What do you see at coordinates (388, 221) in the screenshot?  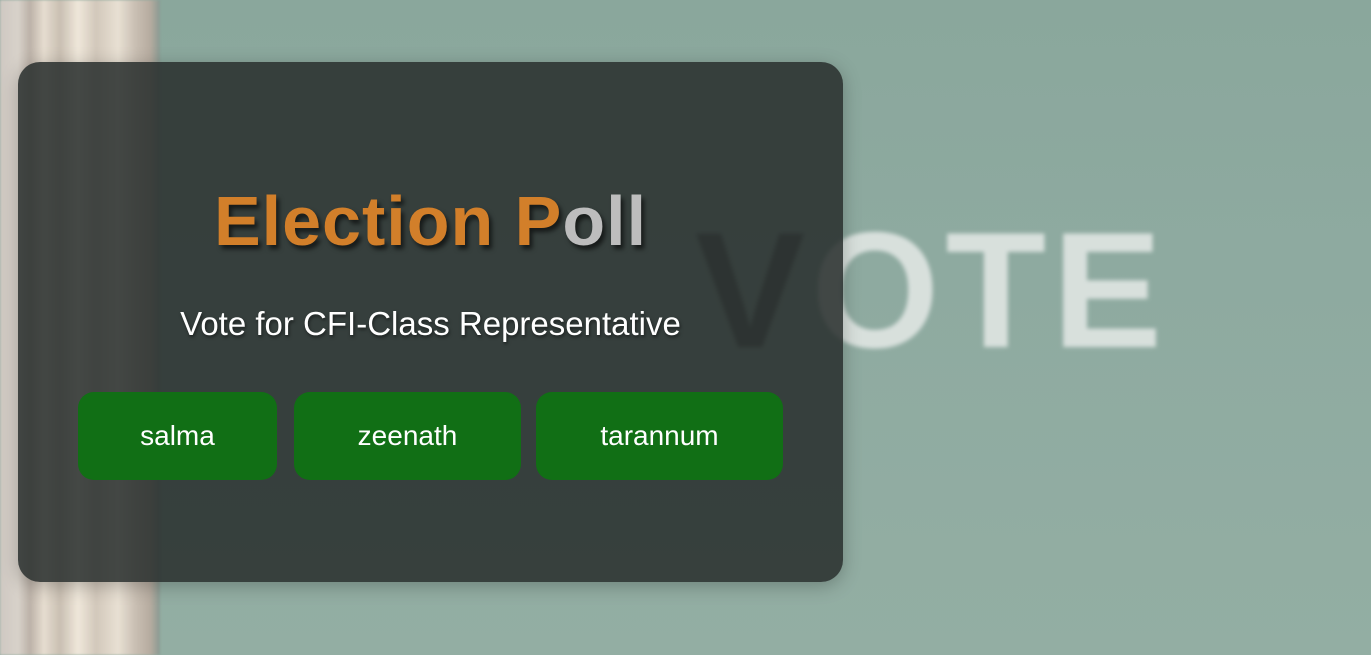 I see `title-orange-part: Election P` at bounding box center [388, 221].